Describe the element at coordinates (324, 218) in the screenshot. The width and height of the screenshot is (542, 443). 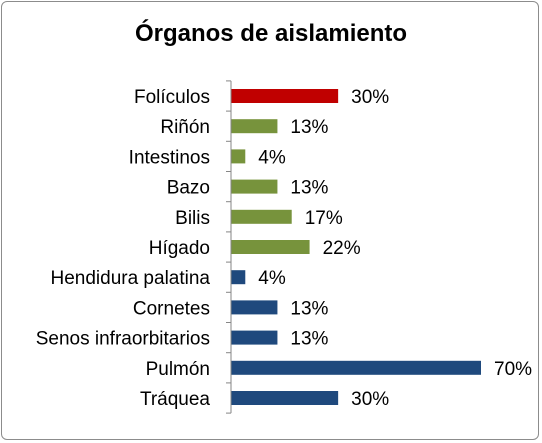
I see `data-label-bilis: 17%` at that location.